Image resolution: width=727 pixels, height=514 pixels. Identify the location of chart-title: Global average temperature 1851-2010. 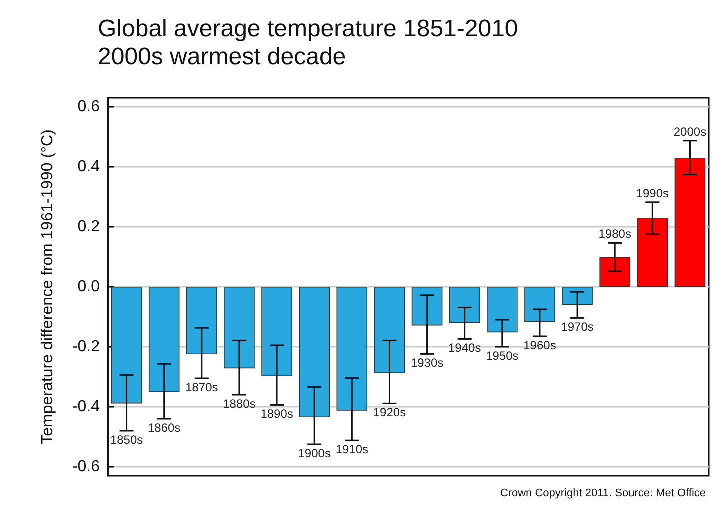
(308, 29).